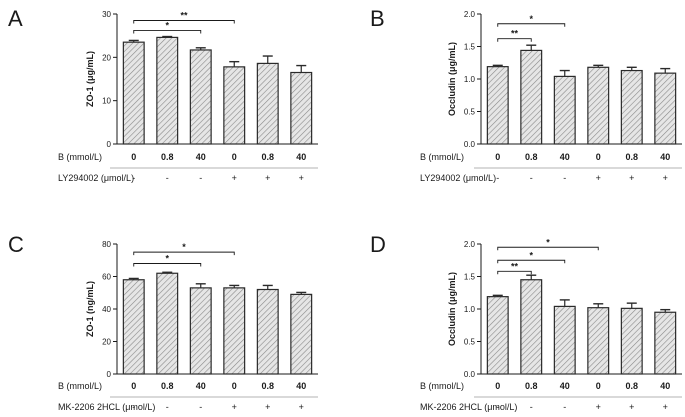 The height and width of the screenshot is (417, 685). I want to click on panel-a-y-tick-label: 30, so click(106, 14).